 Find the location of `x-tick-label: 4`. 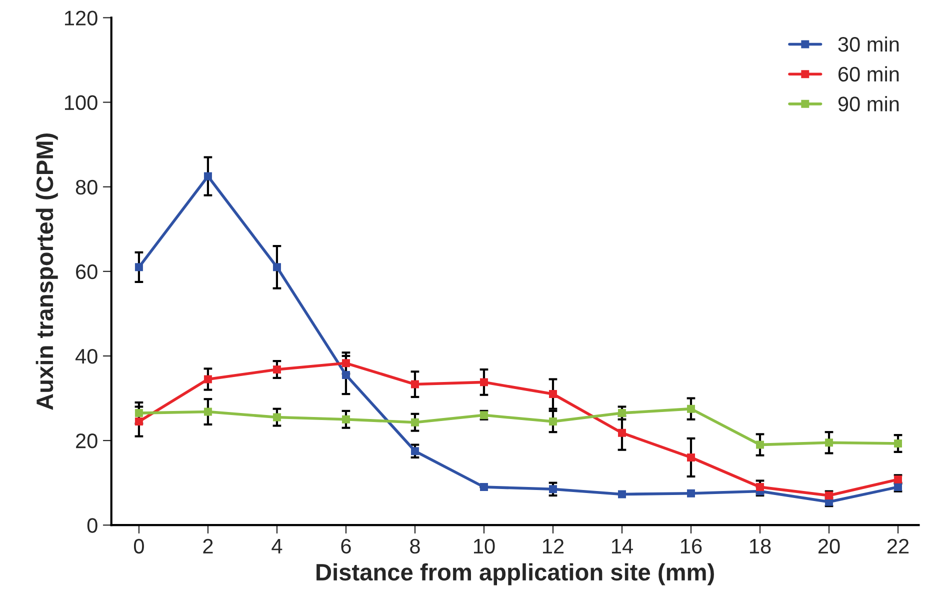

x-tick-label: 4 is located at coordinates (277, 546).